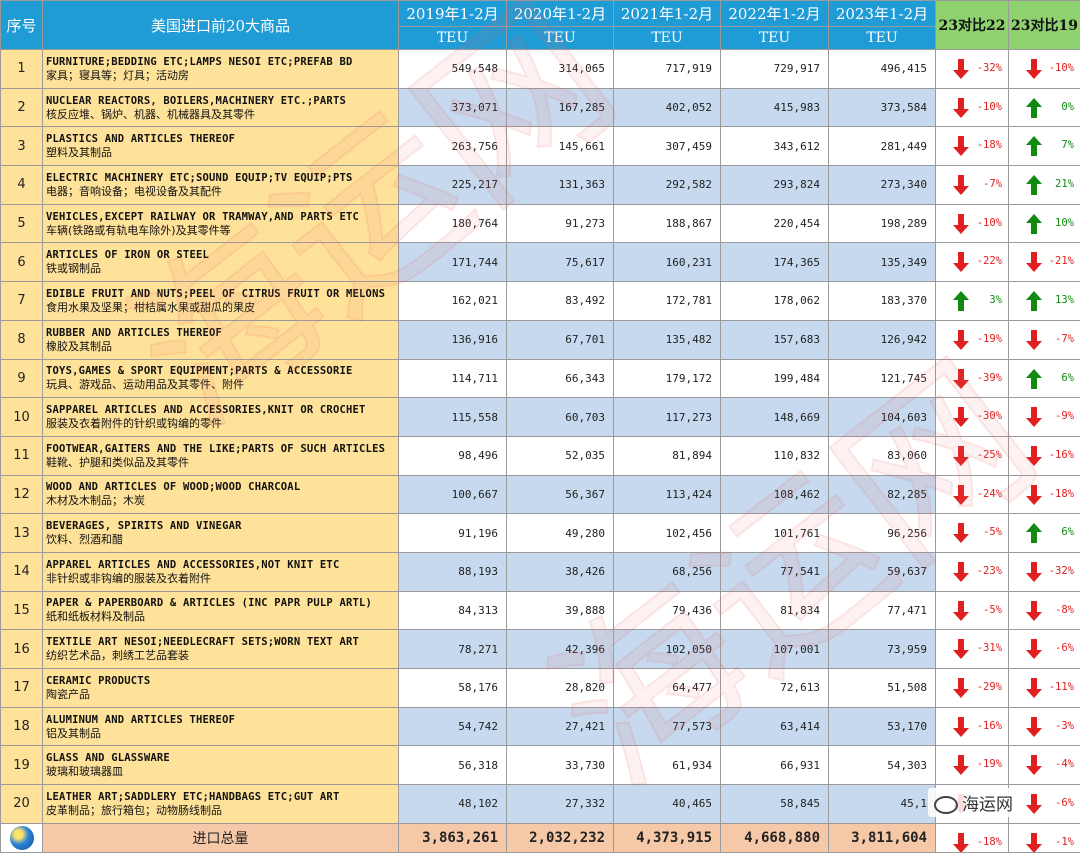 The height and width of the screenshot is (853, 1080). Describe the element at coordinates (972, 571) in the screenshot. I see `change-cell-22: -23%` at that location.